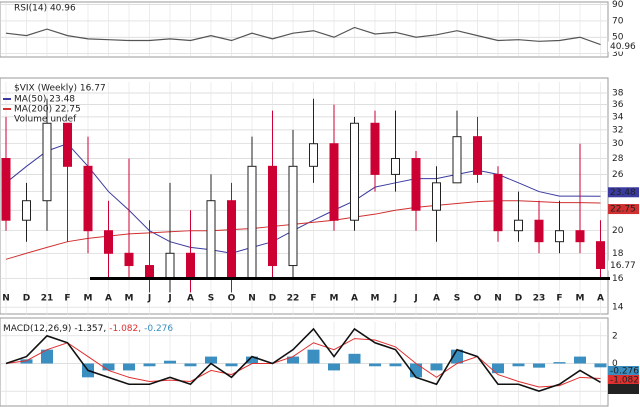 Image resolution: width=640 pixels, height=407 pixels. Describe the element at coordinates (618, 21) in the screenshot. I see `y-tick-label: 70` at that location.